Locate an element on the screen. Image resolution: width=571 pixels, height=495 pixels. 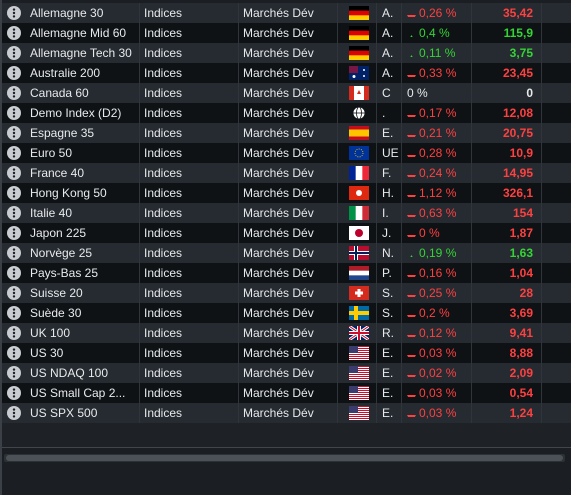
table-row: US SPX 500 Indices Marchés Dév E. 0,03 % 1,24 is located at coordinates (286, 413).